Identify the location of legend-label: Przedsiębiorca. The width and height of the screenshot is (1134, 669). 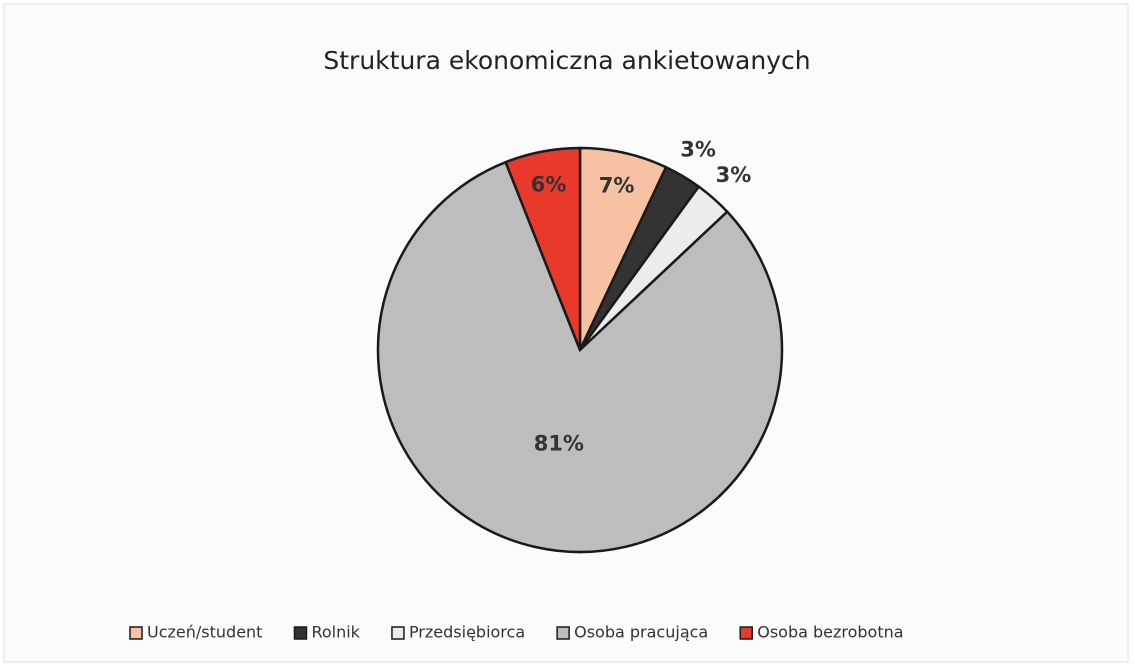
(467, 632).